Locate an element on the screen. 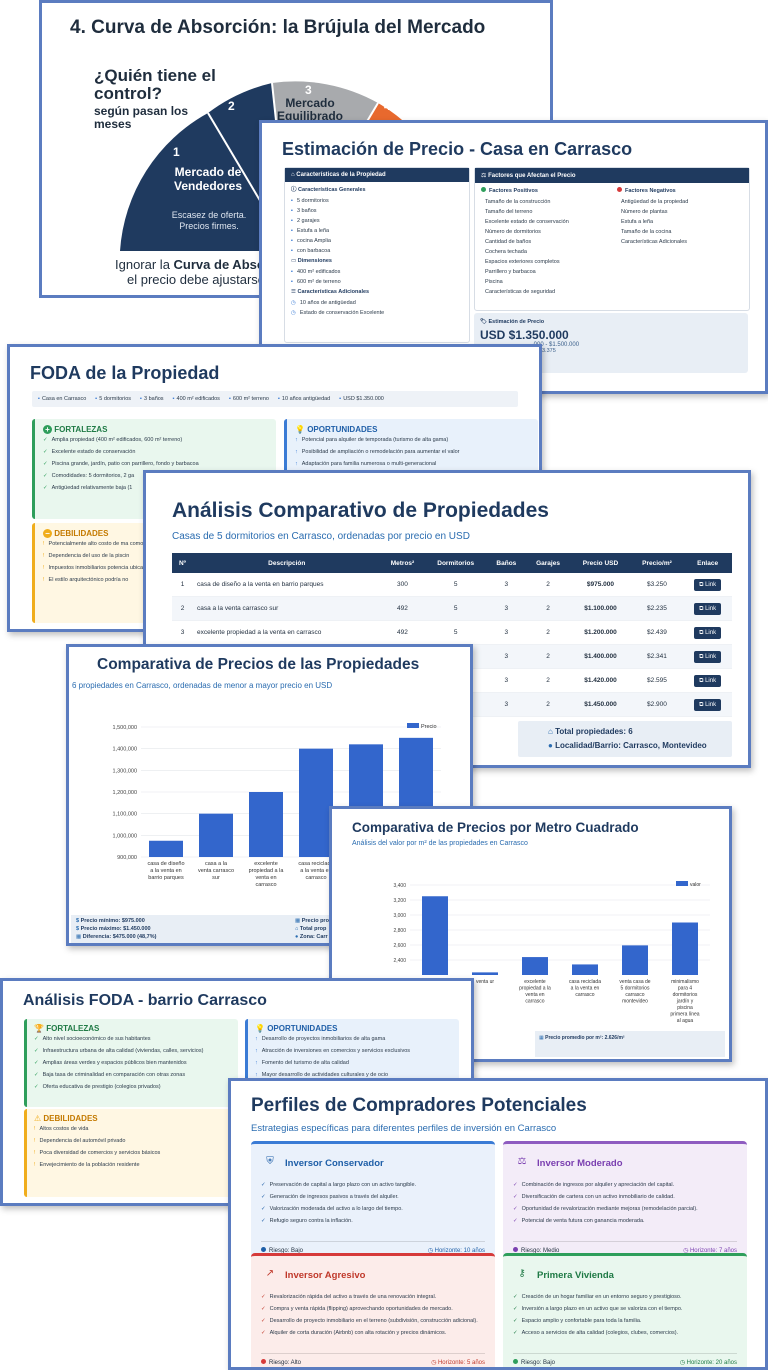 The width and height of the screenshot is (768, 1370). list-item: Estufa a leña is located at coordinates (637, 222).